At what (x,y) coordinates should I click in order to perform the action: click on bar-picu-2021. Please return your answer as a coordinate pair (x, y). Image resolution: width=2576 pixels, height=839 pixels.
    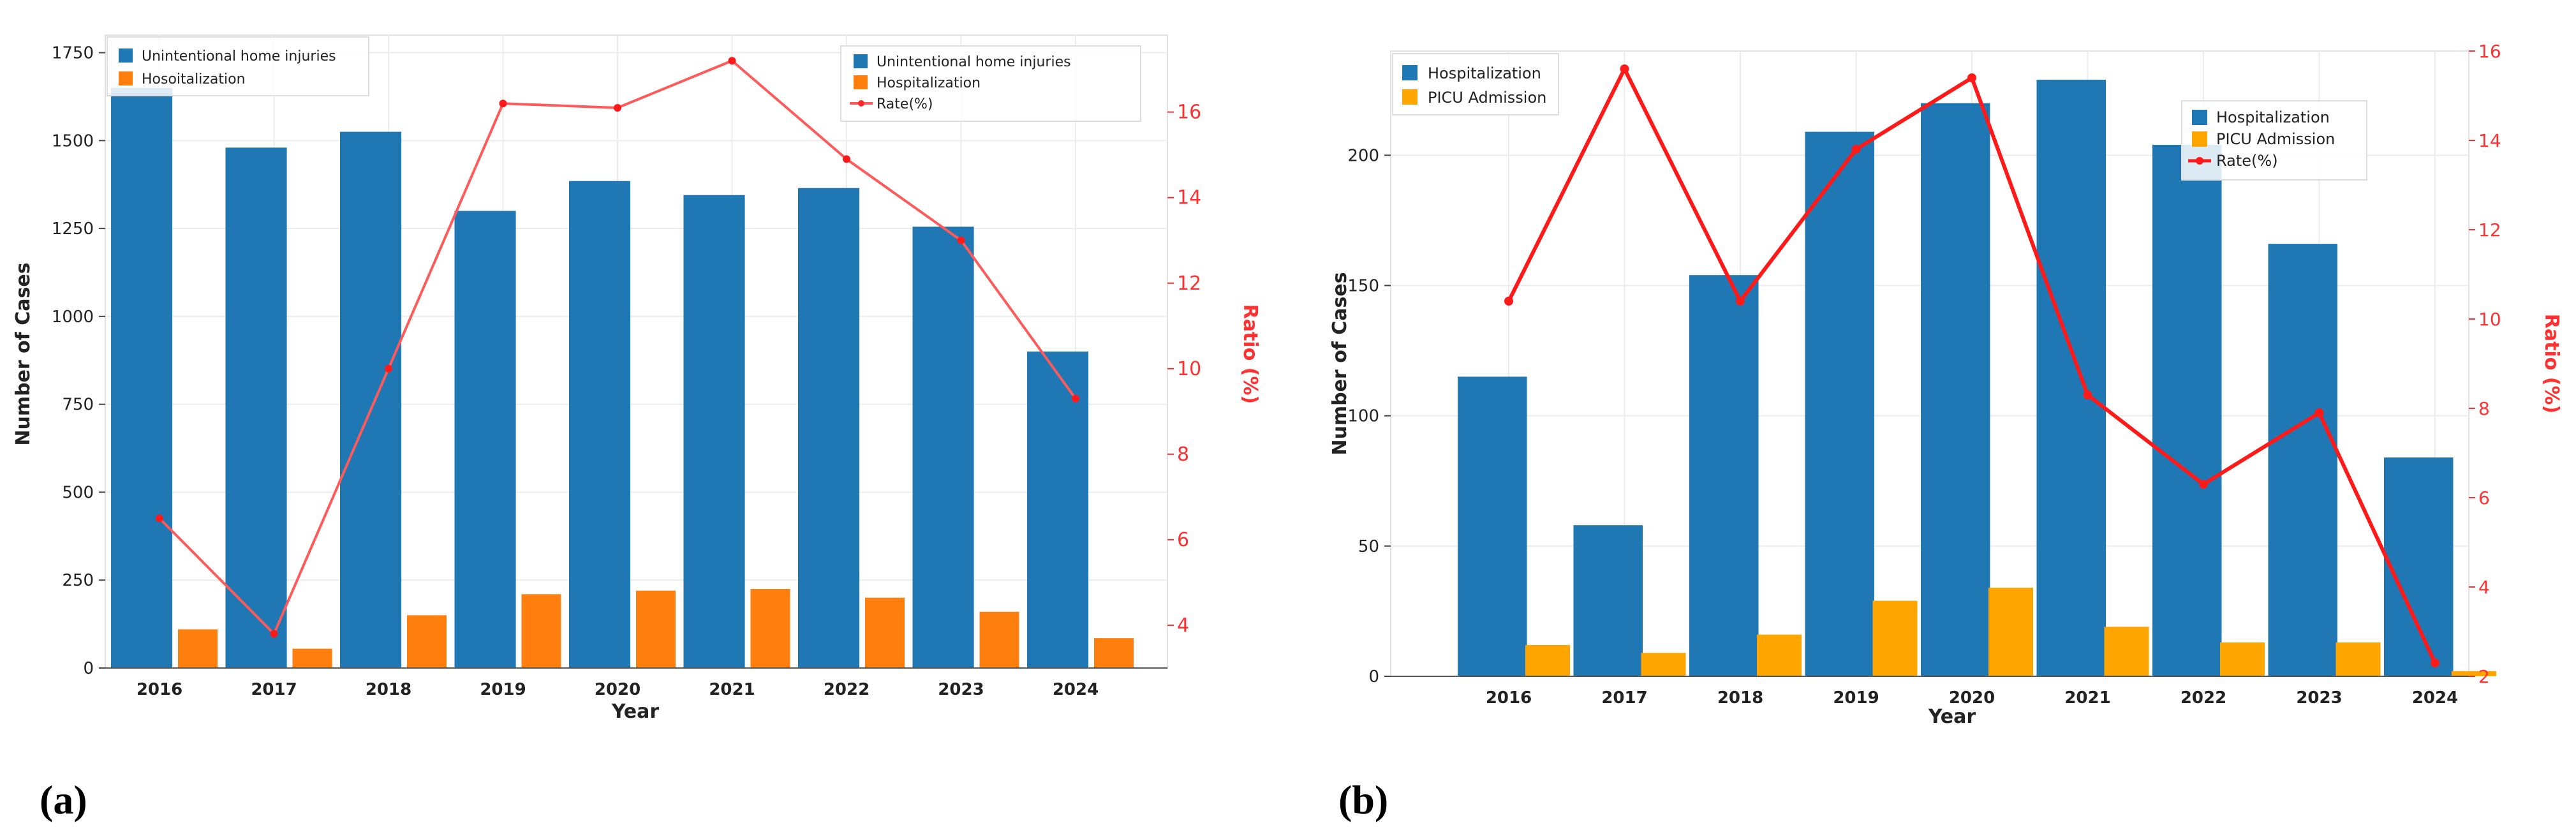
    Looking at the image, I should click on (2126, 651).